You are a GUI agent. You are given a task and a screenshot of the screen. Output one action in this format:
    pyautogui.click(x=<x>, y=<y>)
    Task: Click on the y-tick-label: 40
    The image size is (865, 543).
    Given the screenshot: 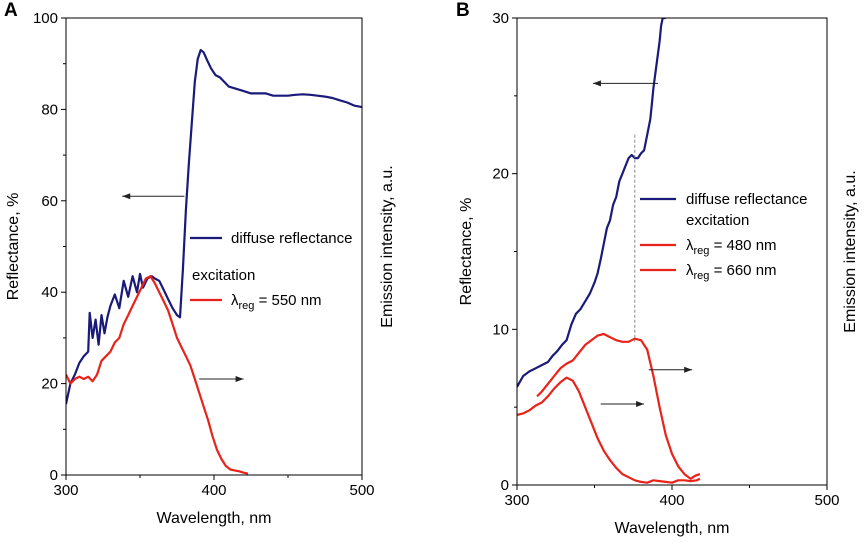 What is the action you would take?
    pyautogui.click(x=49, y=292)
    